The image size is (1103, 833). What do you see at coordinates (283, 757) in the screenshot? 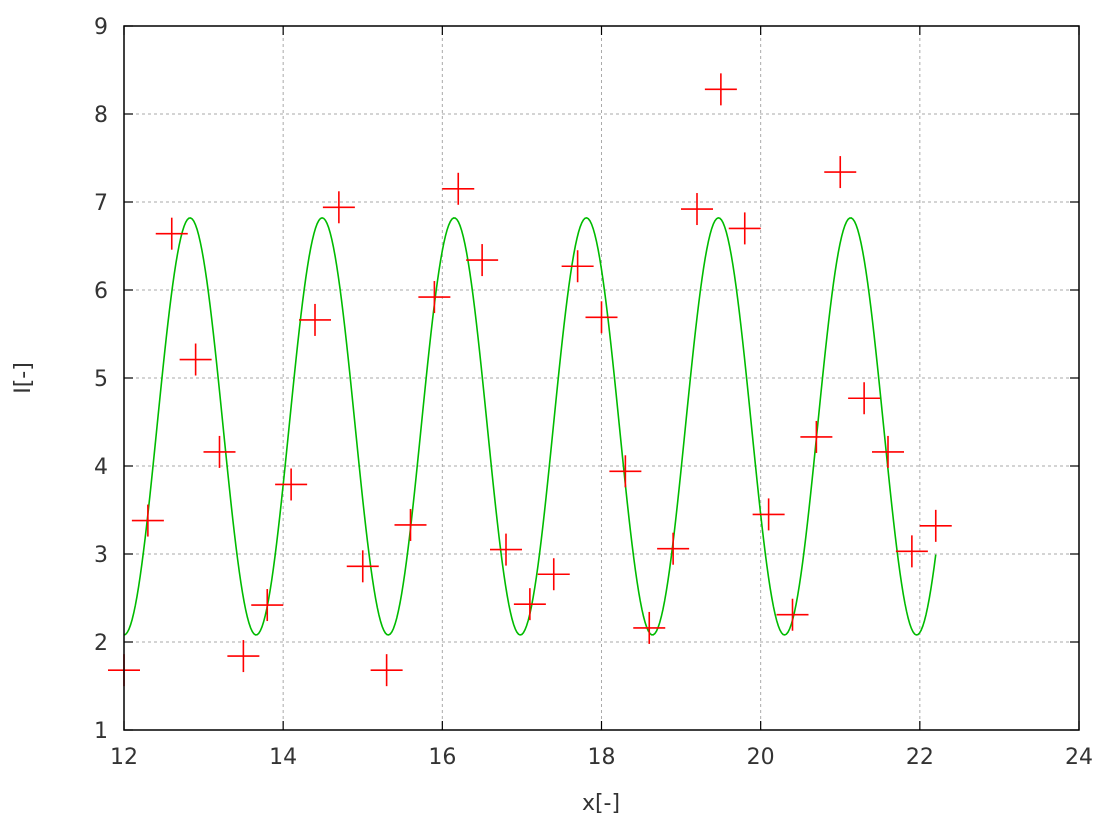
I see `x-tick-label: 14` at bounding box center [283, 757].